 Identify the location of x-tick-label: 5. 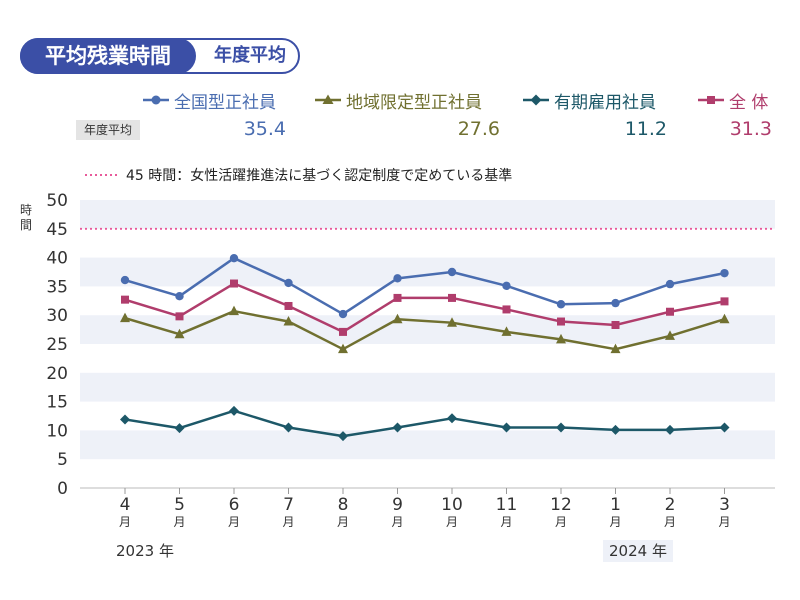
(179, 505).